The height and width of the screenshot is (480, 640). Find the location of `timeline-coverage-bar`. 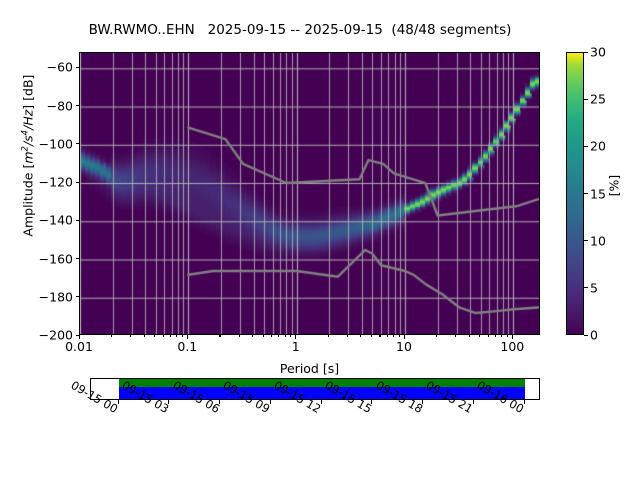

timeline-coverage-bar is located at coordinates (315, 389).